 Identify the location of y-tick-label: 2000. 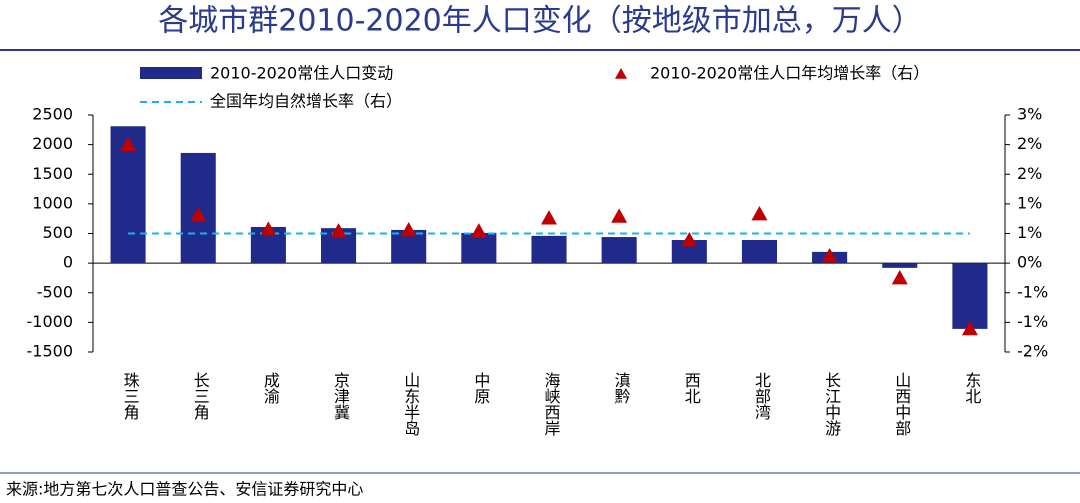
(52, 143).